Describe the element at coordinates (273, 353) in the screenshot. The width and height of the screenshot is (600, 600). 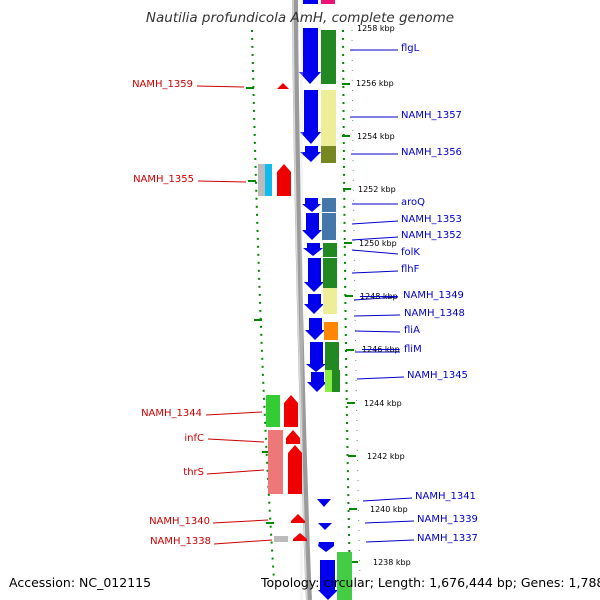
I see `reverse-cog-track` at that location.